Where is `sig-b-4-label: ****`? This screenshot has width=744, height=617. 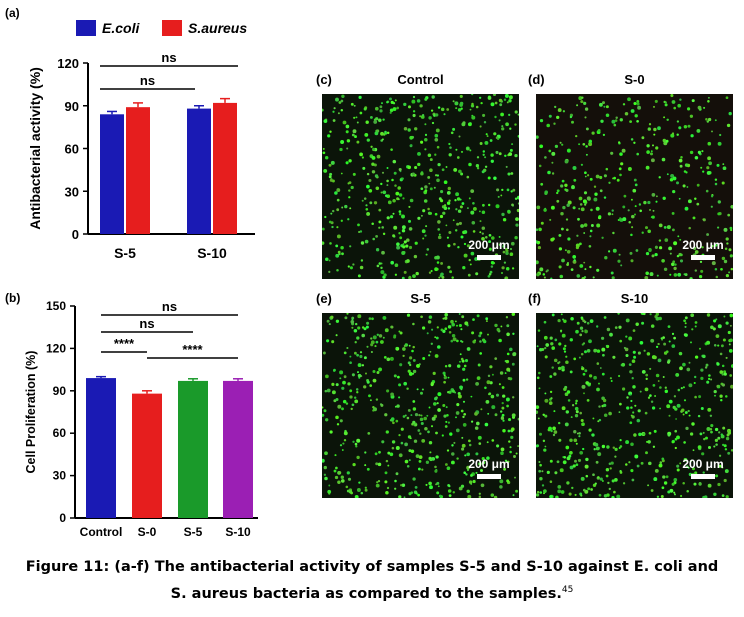
sig-b-4-label: **** is located at coordinates (192, 349).